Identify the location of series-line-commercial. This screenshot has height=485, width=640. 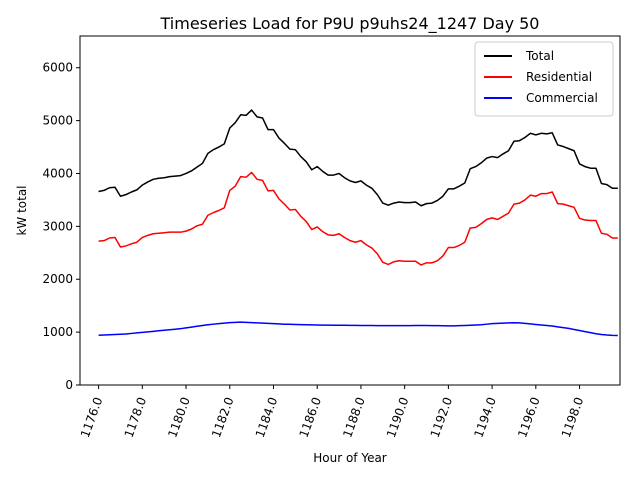
(358, 329).